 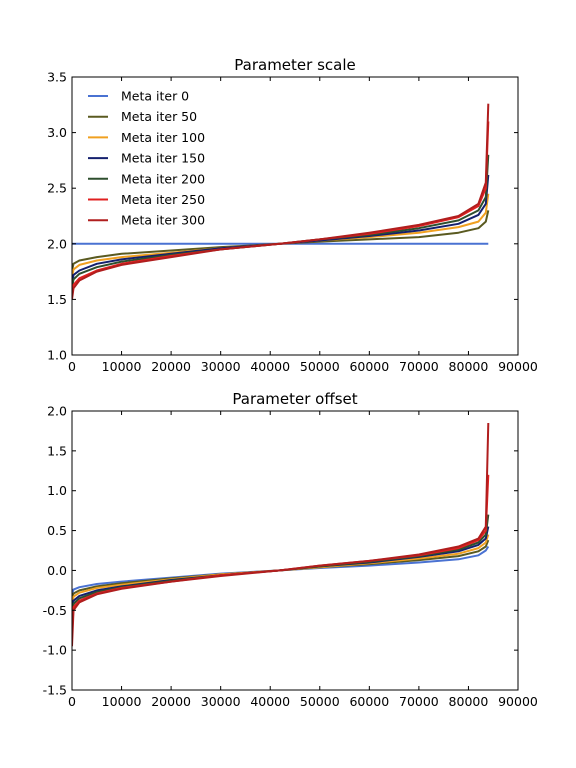 I want to click on legend-label: Meta iter 300, so click(x=163, y=220).